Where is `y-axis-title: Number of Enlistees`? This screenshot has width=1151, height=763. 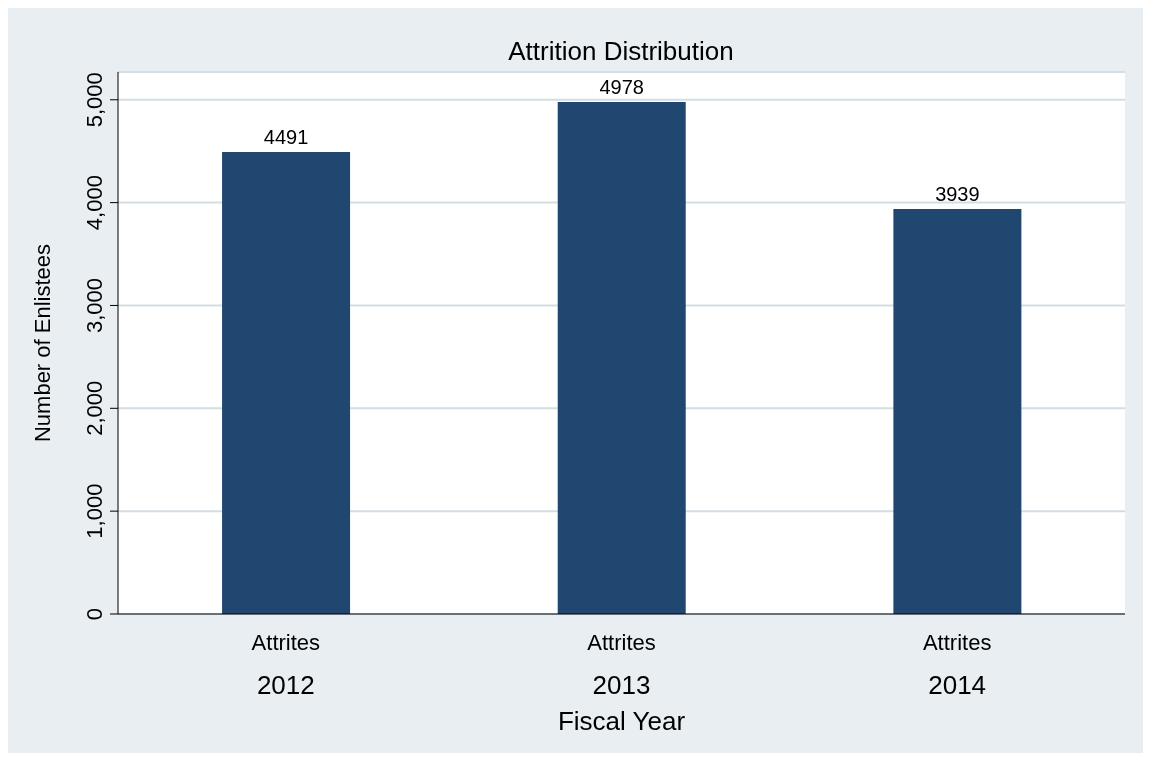
y-axis-title: Number of Enlistees is located at coordinates (42, 343).